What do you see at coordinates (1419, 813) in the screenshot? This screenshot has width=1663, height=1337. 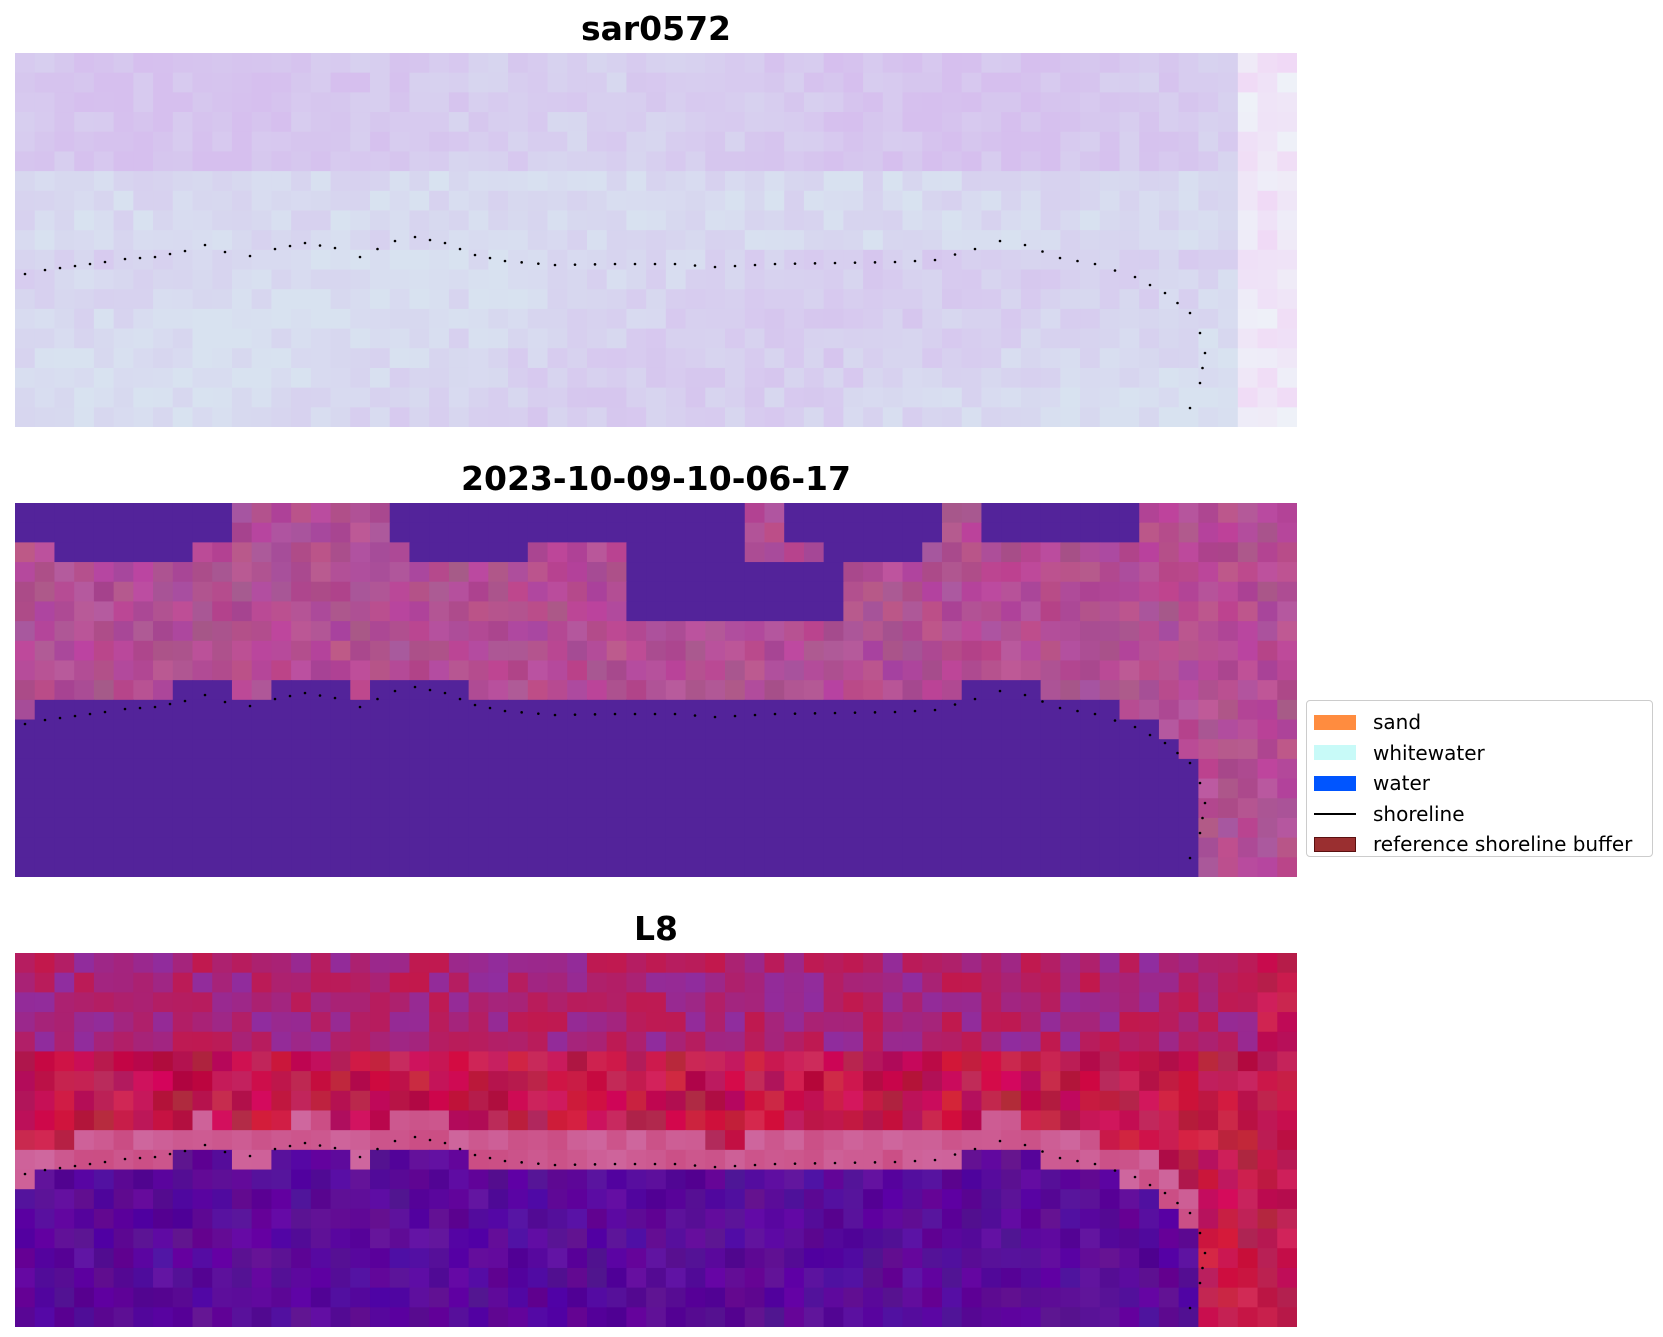 I see `legend-label: shoreline` at bounding box center [1419, 813].